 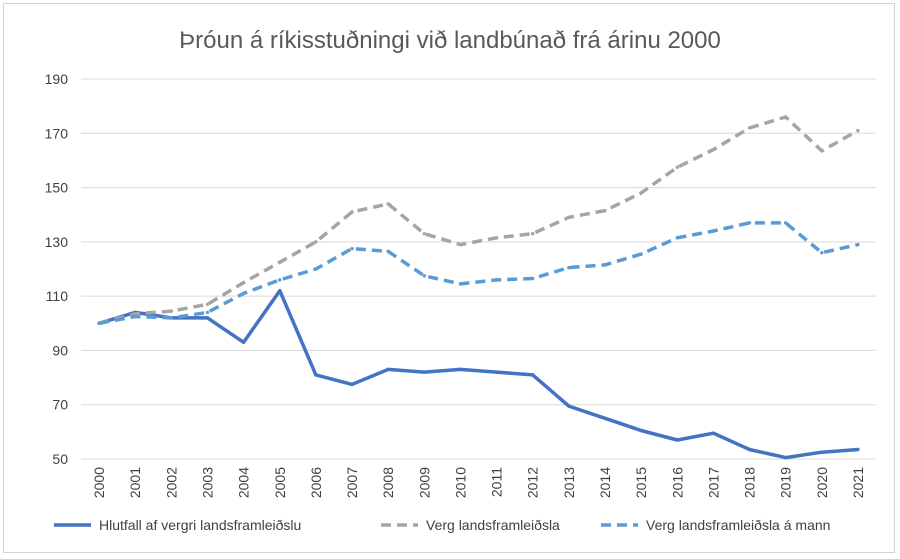 I want to click on x-tick-label: 2020, so click(x=822, y=482).